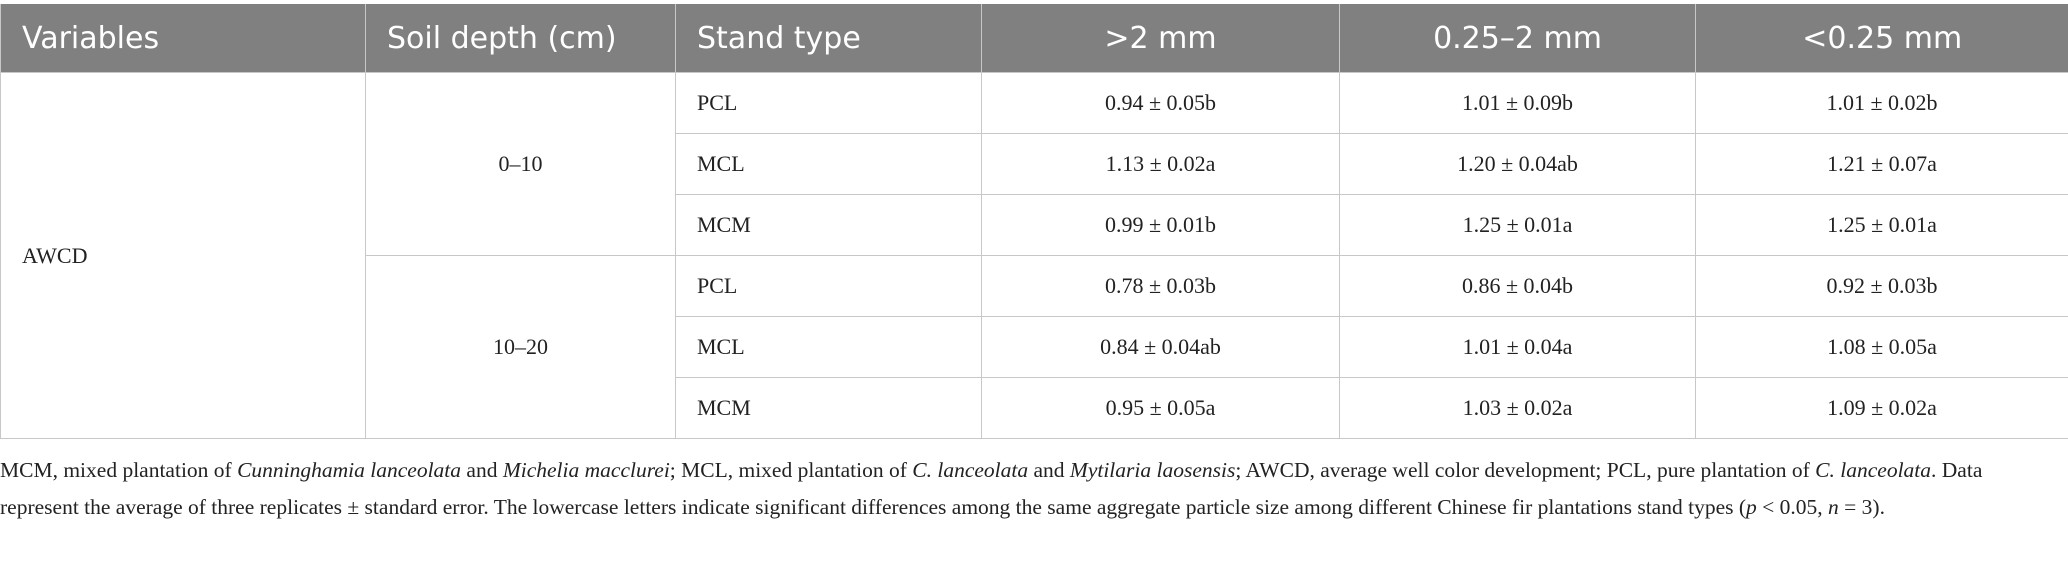 The height and width of the screenshot is (568, 2068). I want to click on header-cell: <0.25 mm, so click(1881, 38).